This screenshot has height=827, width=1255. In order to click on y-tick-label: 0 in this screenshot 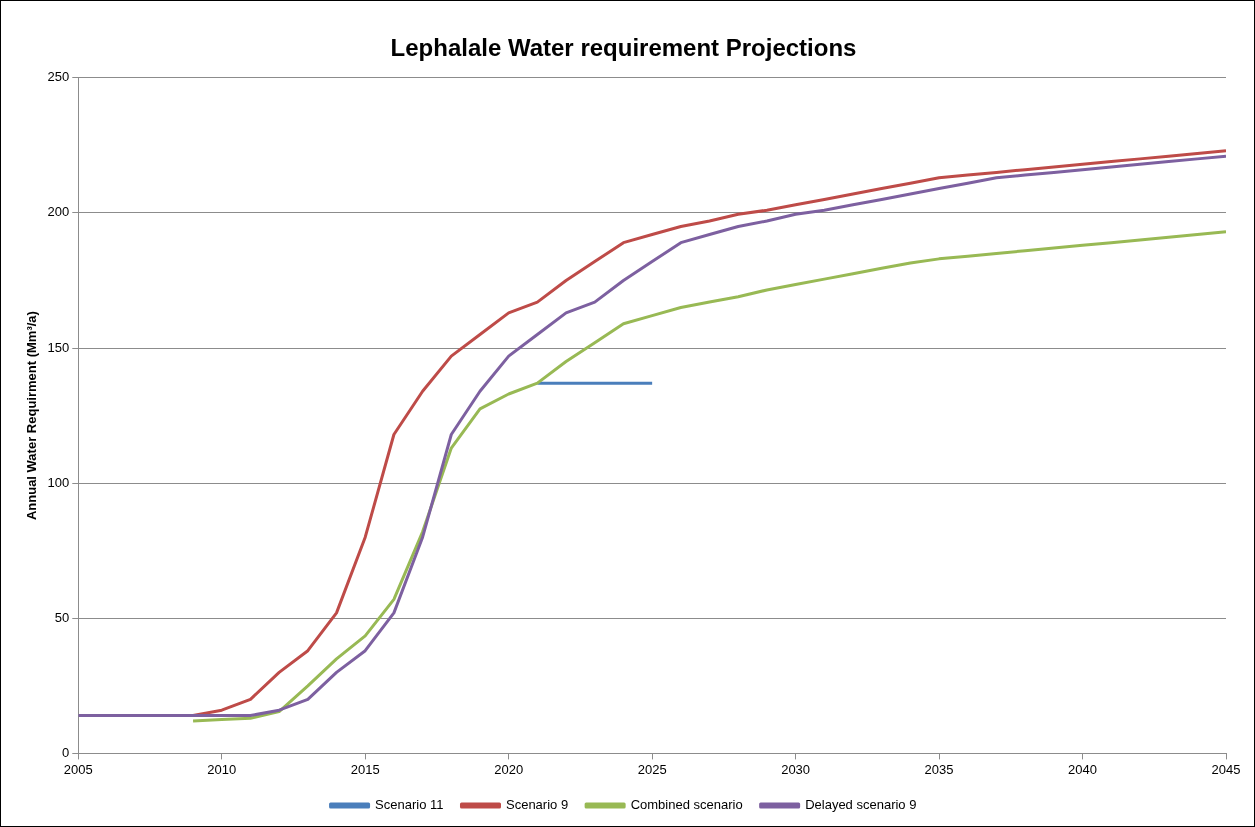, I will do `click(66, 752)`.